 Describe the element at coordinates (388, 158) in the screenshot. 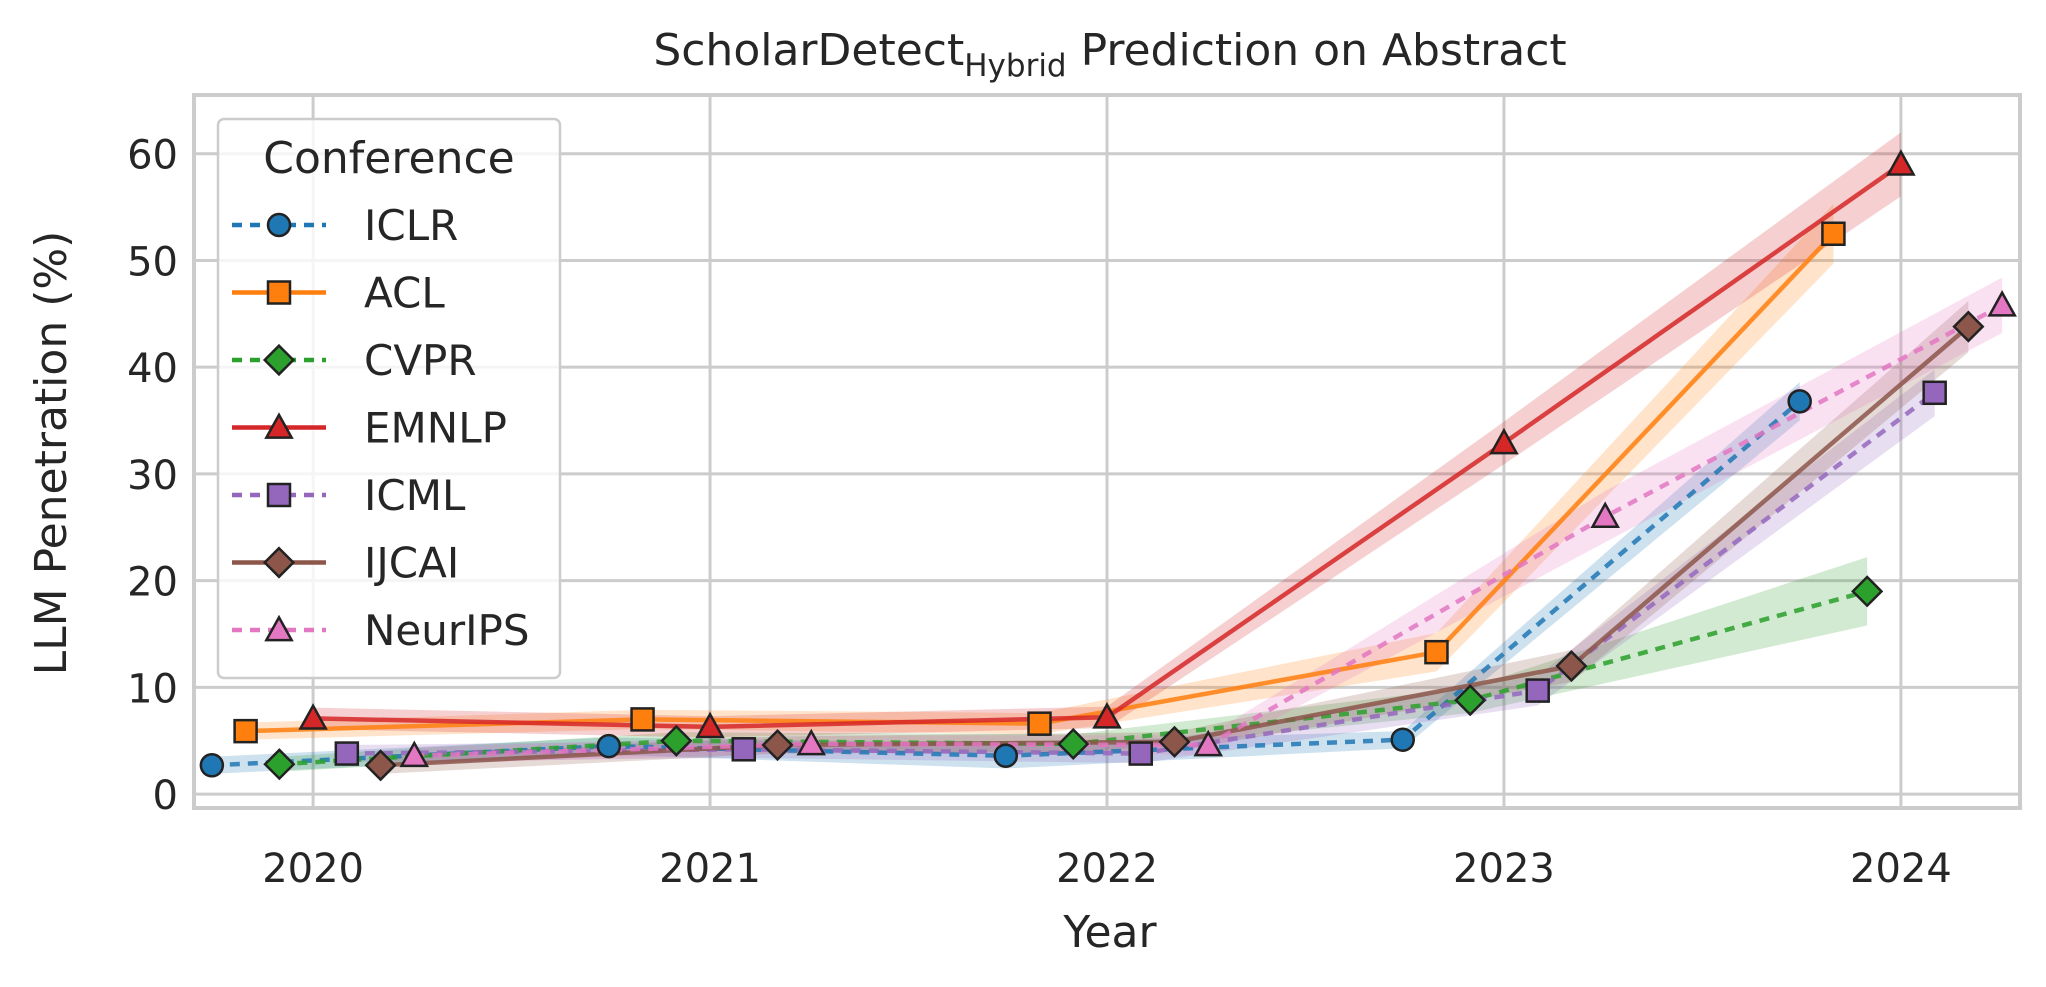

I see `legend-title: Conference` at that location.